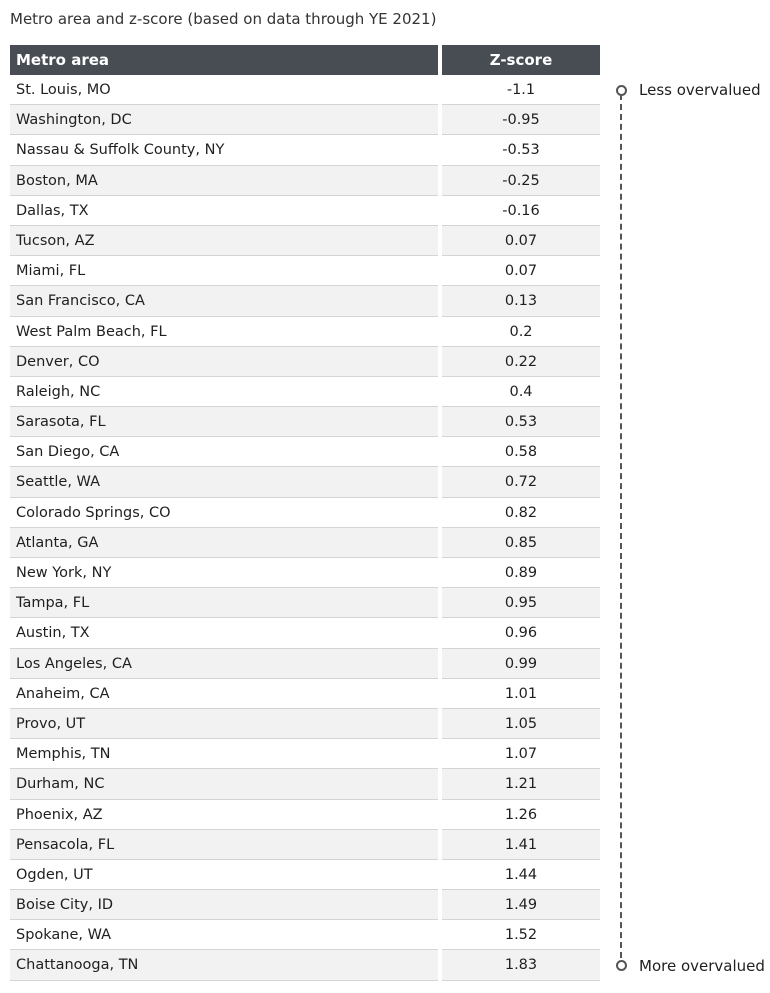  What do you see at coordinates (224, 542) in the screenshot?
I see `metro-area-cell: Atlanta, GA` at bounding box center [224, 542].